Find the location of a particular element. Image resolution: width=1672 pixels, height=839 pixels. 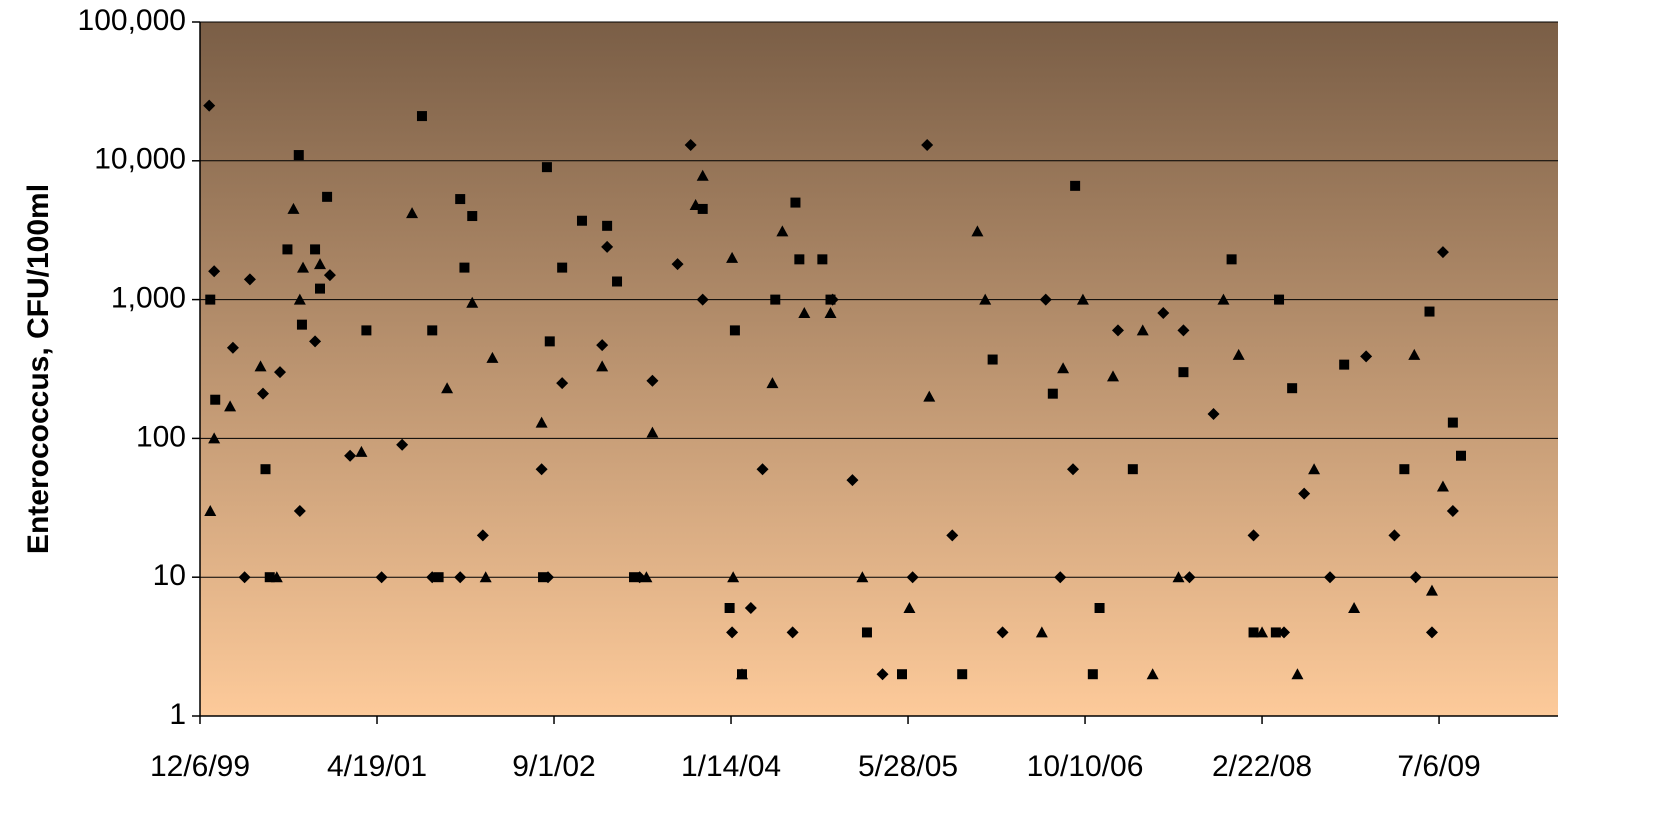

y-tick-label: 1 is located at coordinates (177, 714).